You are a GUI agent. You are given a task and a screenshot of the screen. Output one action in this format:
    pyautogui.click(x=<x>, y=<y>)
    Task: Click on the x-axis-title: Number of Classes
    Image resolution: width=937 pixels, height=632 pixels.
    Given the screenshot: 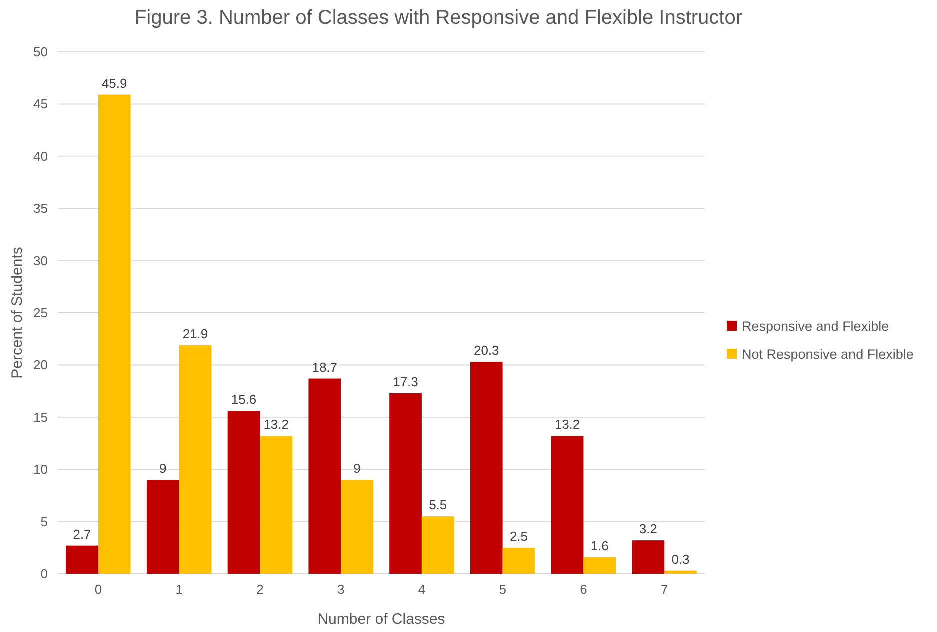 What is the action you would take?
    pyautogui.click(x=382, y=619)
    